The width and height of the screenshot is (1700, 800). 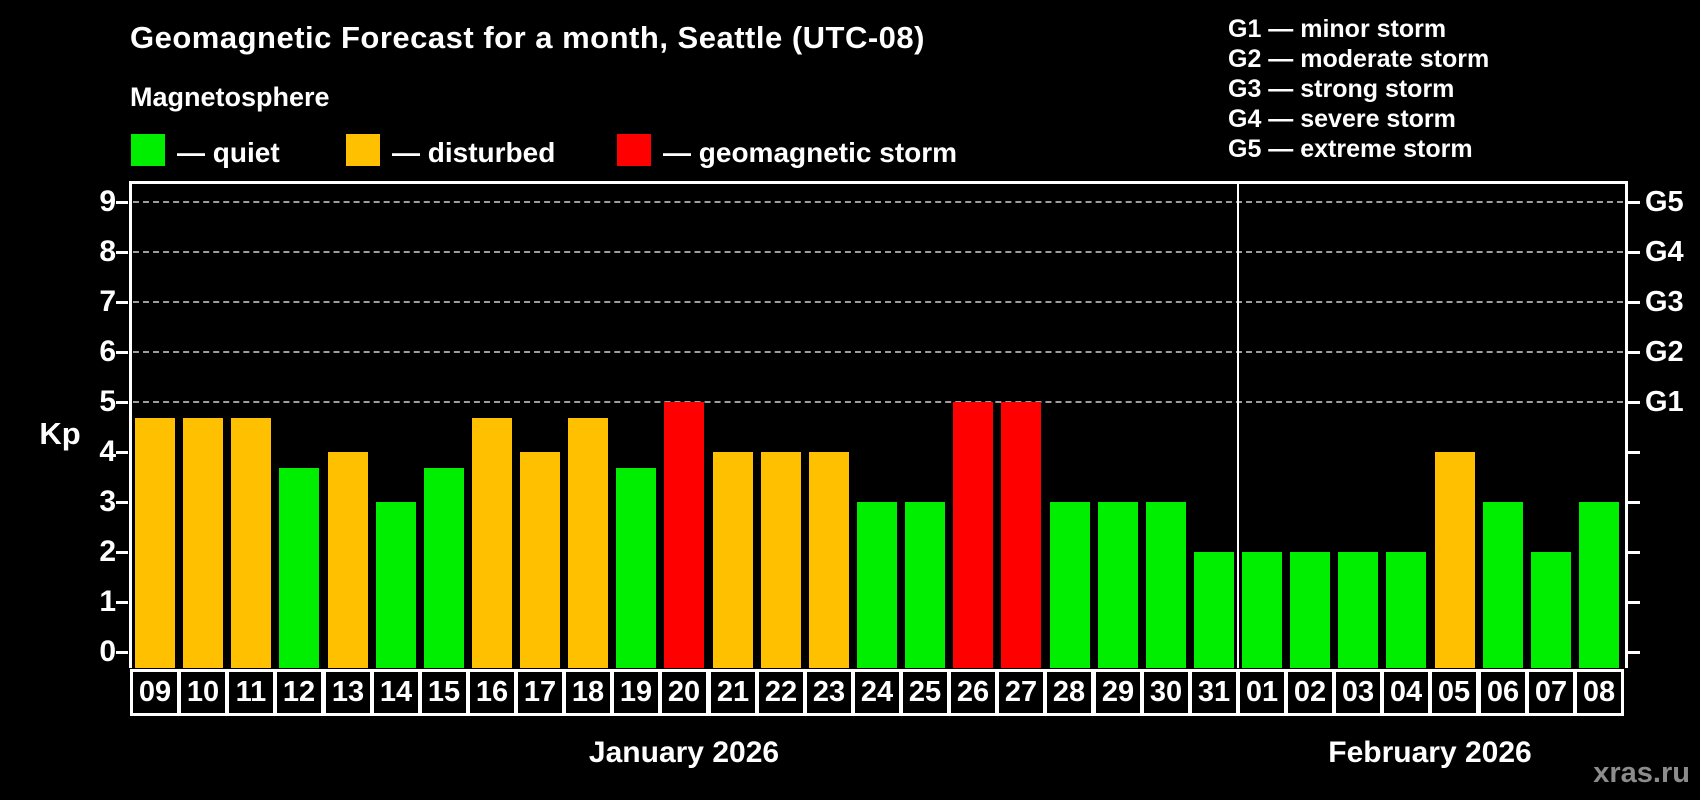 What do you see at coordinates (878, 182) in the screenshot?
I see `plot-frame-top` at bounding box center [878, 182].